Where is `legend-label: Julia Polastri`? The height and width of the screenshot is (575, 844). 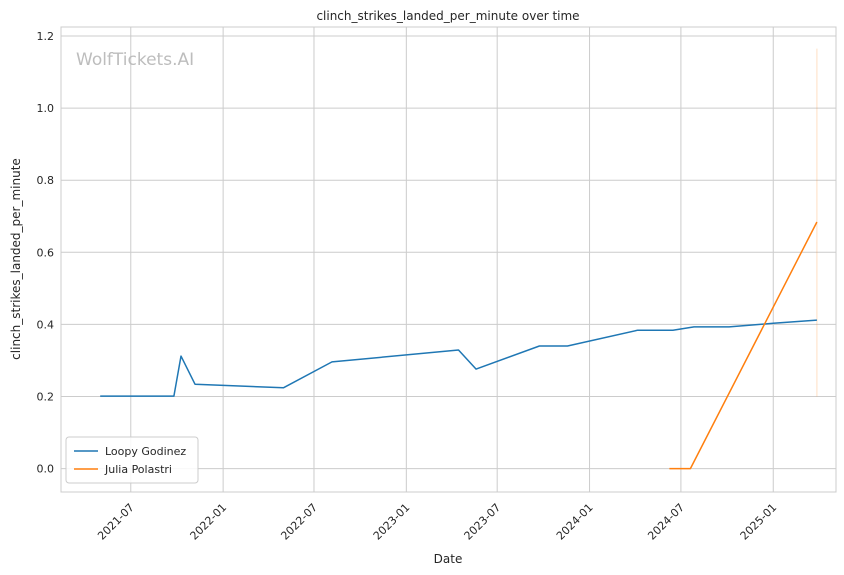
legend-label: Julia Polastri is located at coordinates (138, 469).